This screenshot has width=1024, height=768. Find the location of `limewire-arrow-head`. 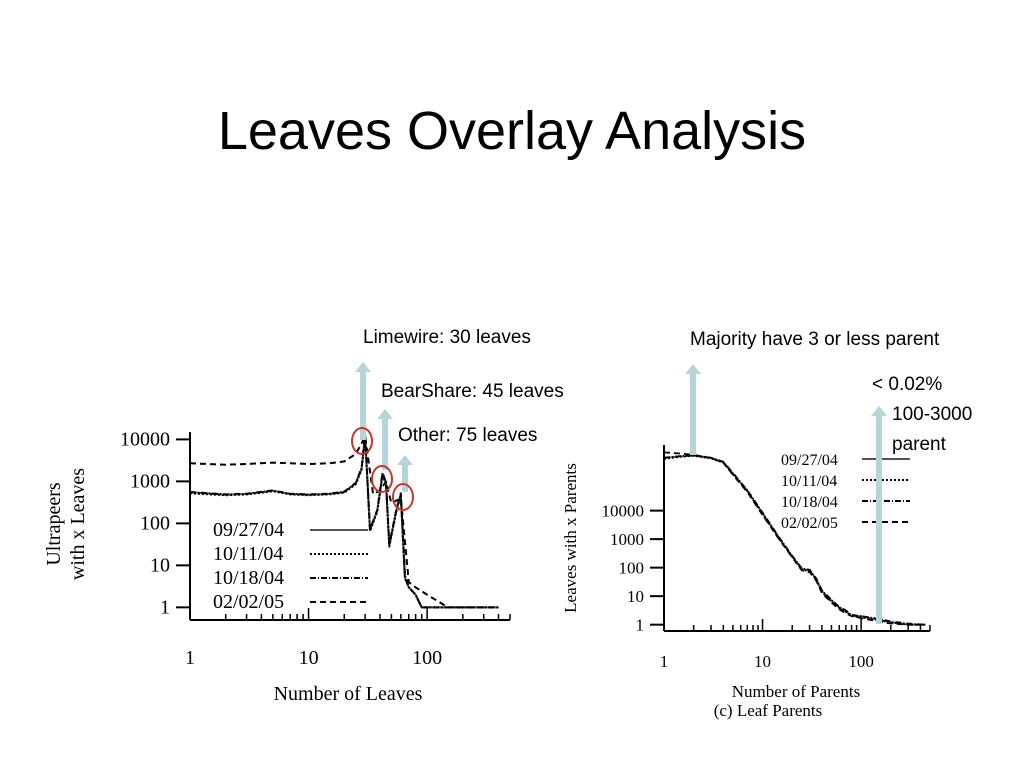

limewire-arrow-head is located at coordinates (363, 367).